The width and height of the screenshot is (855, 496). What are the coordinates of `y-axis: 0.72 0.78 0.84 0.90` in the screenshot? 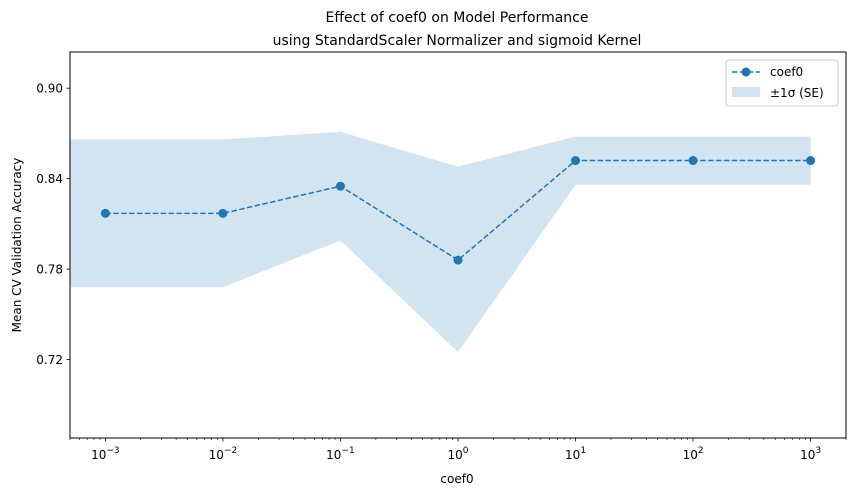 It's located at (53, 224).